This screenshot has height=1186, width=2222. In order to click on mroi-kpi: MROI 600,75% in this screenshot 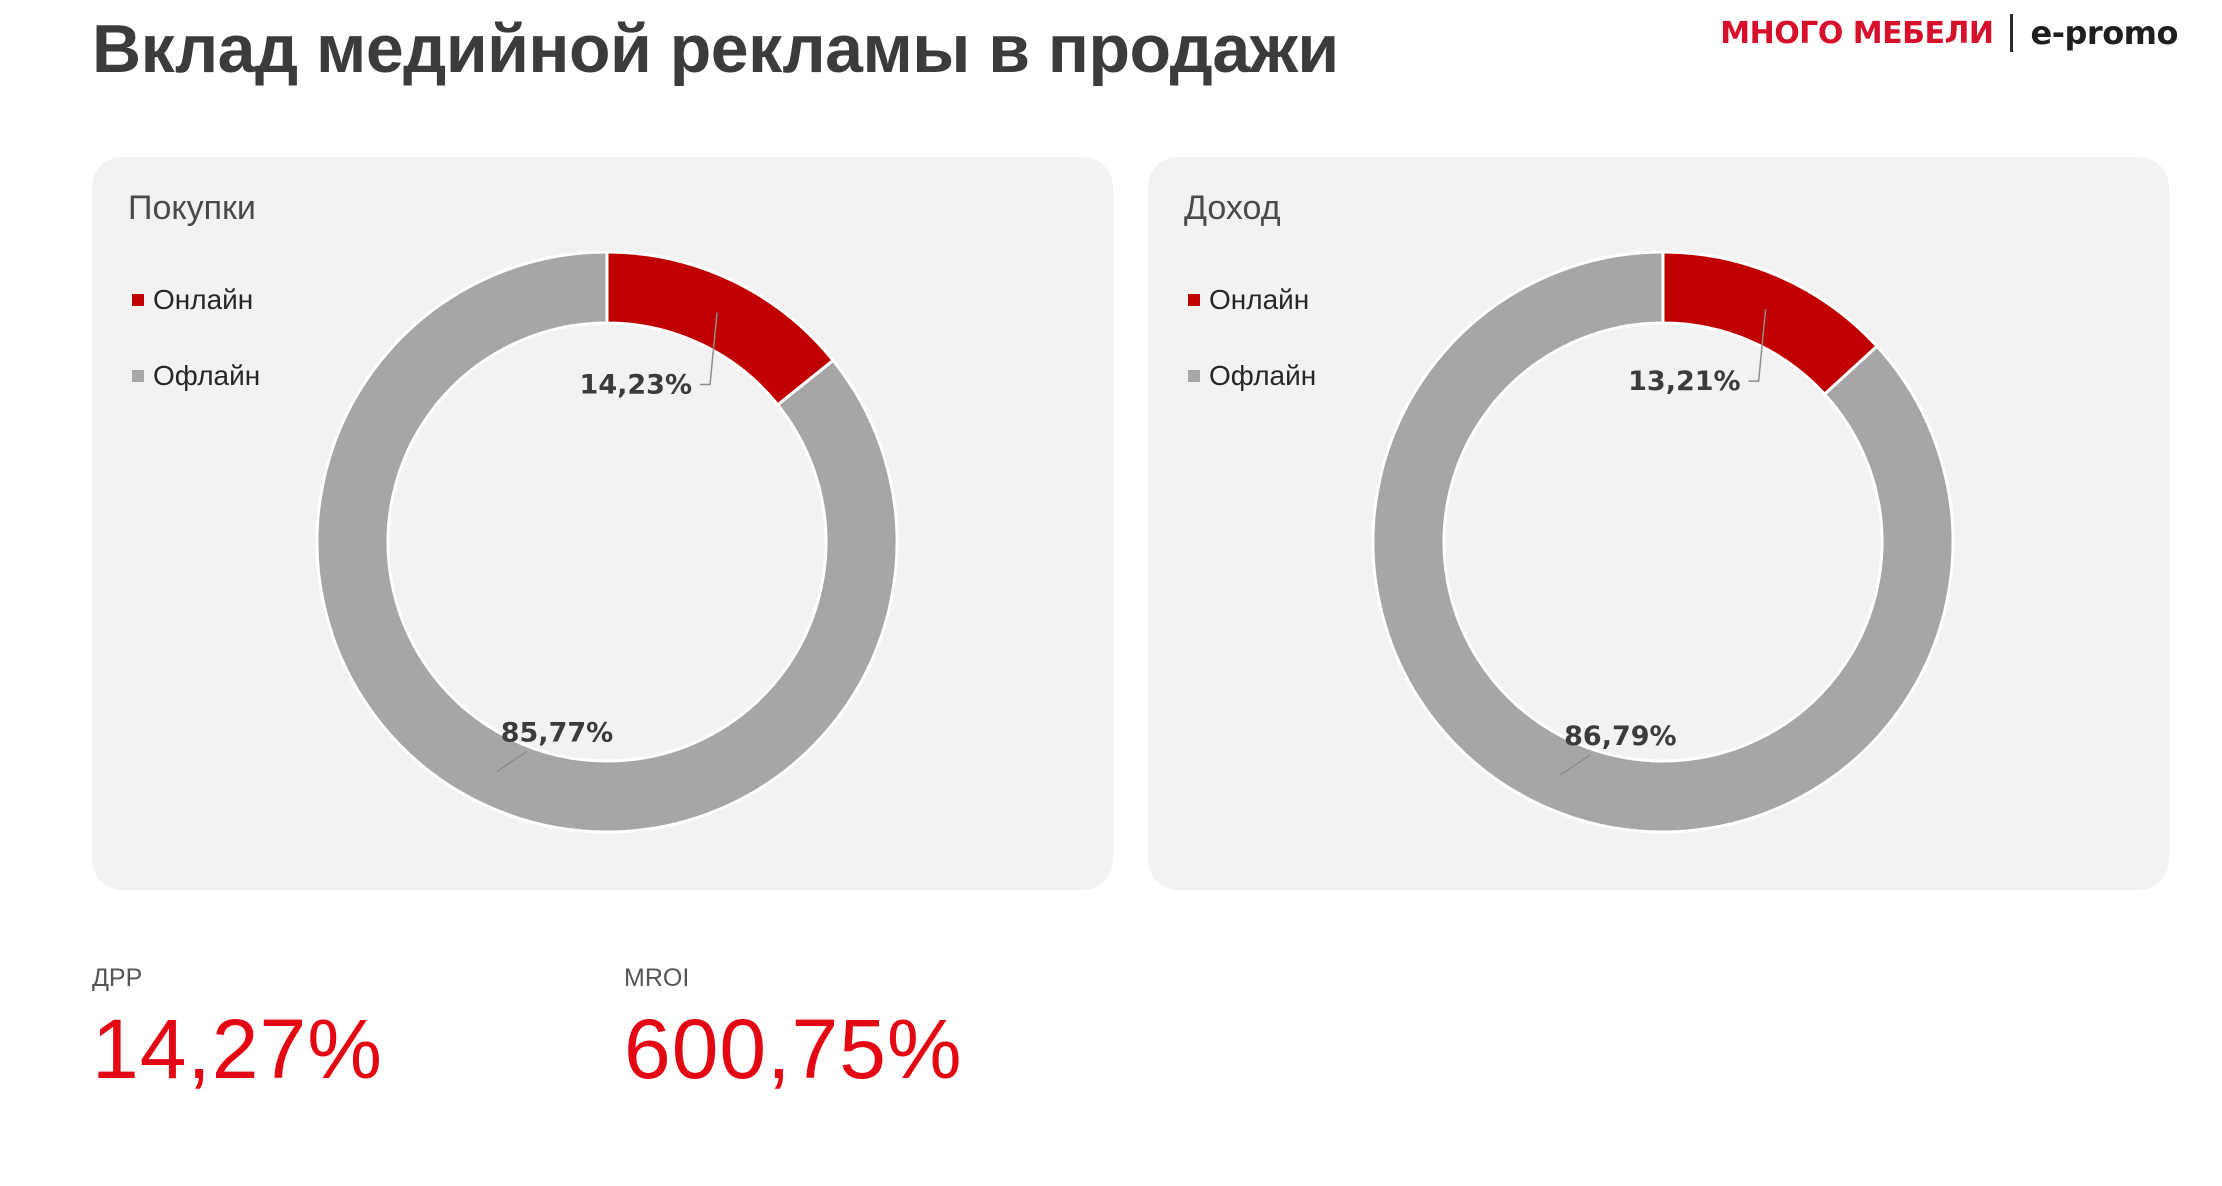, I will do `click(793, 1029)`.